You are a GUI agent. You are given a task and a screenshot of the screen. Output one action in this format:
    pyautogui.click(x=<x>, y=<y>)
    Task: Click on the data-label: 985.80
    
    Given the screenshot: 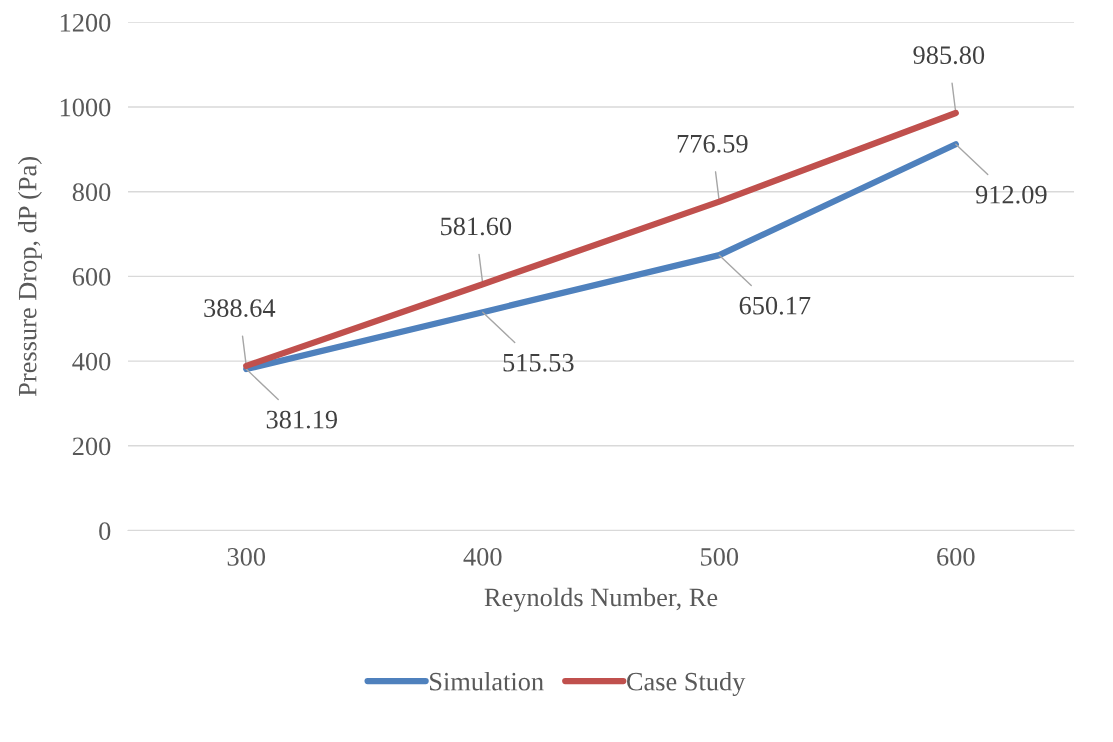 What is the action you would take?
    pyautogui.click(x=949, y=55)
    